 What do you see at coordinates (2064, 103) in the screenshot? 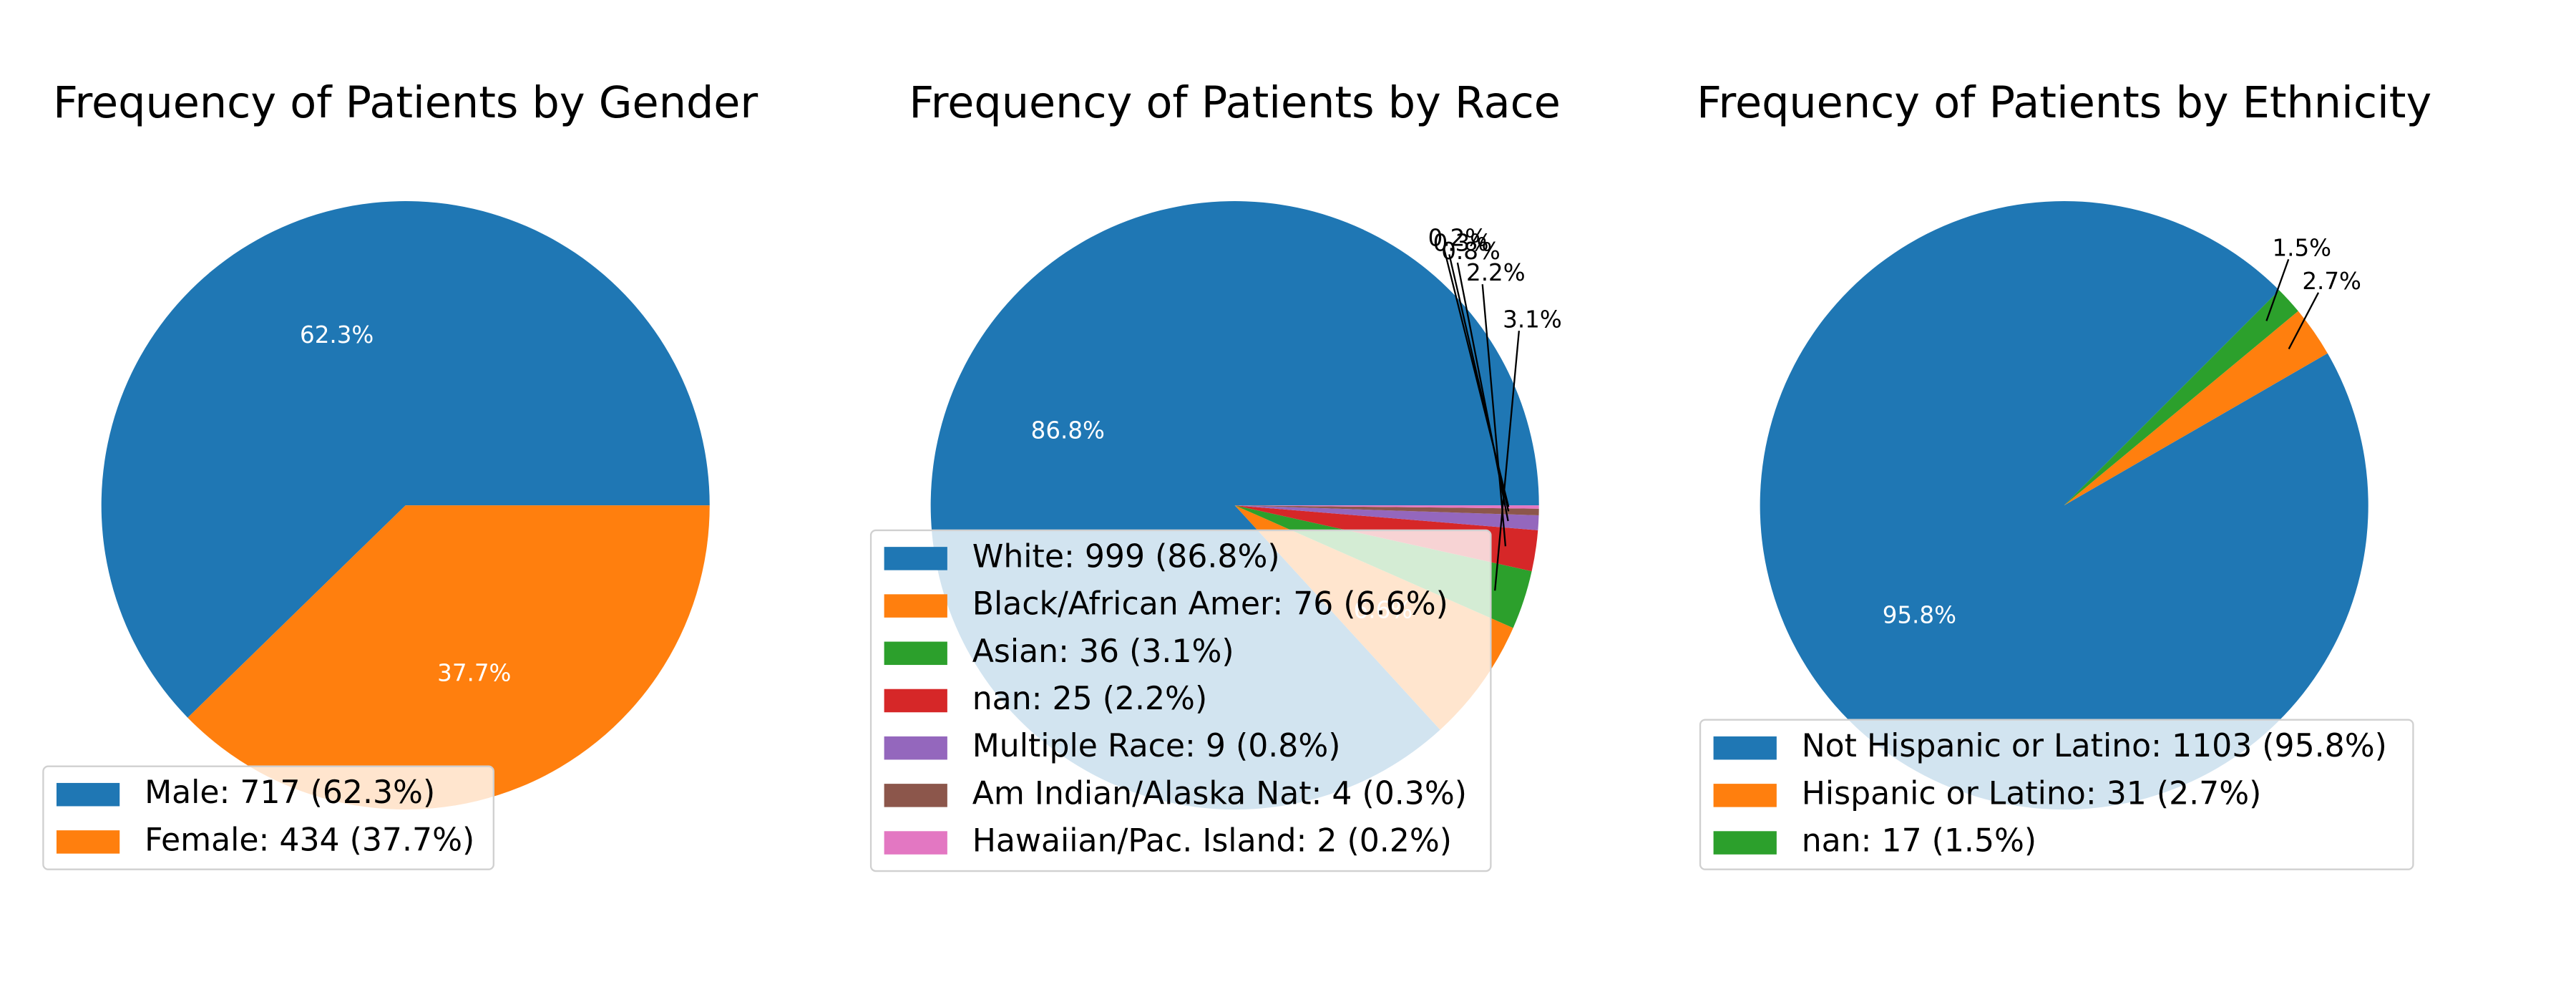
I see `ethnicity-chart-title: Frequency of Patients by Ethnicity` at bounding box center [2064, 103].